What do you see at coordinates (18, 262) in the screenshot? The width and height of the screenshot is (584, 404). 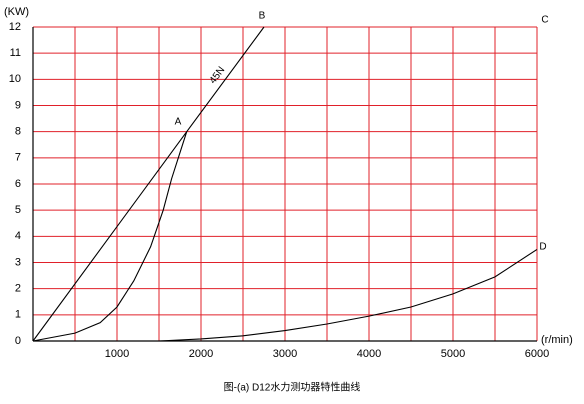 I see `y-tick-label: 3` at bounding box center [18, 262].